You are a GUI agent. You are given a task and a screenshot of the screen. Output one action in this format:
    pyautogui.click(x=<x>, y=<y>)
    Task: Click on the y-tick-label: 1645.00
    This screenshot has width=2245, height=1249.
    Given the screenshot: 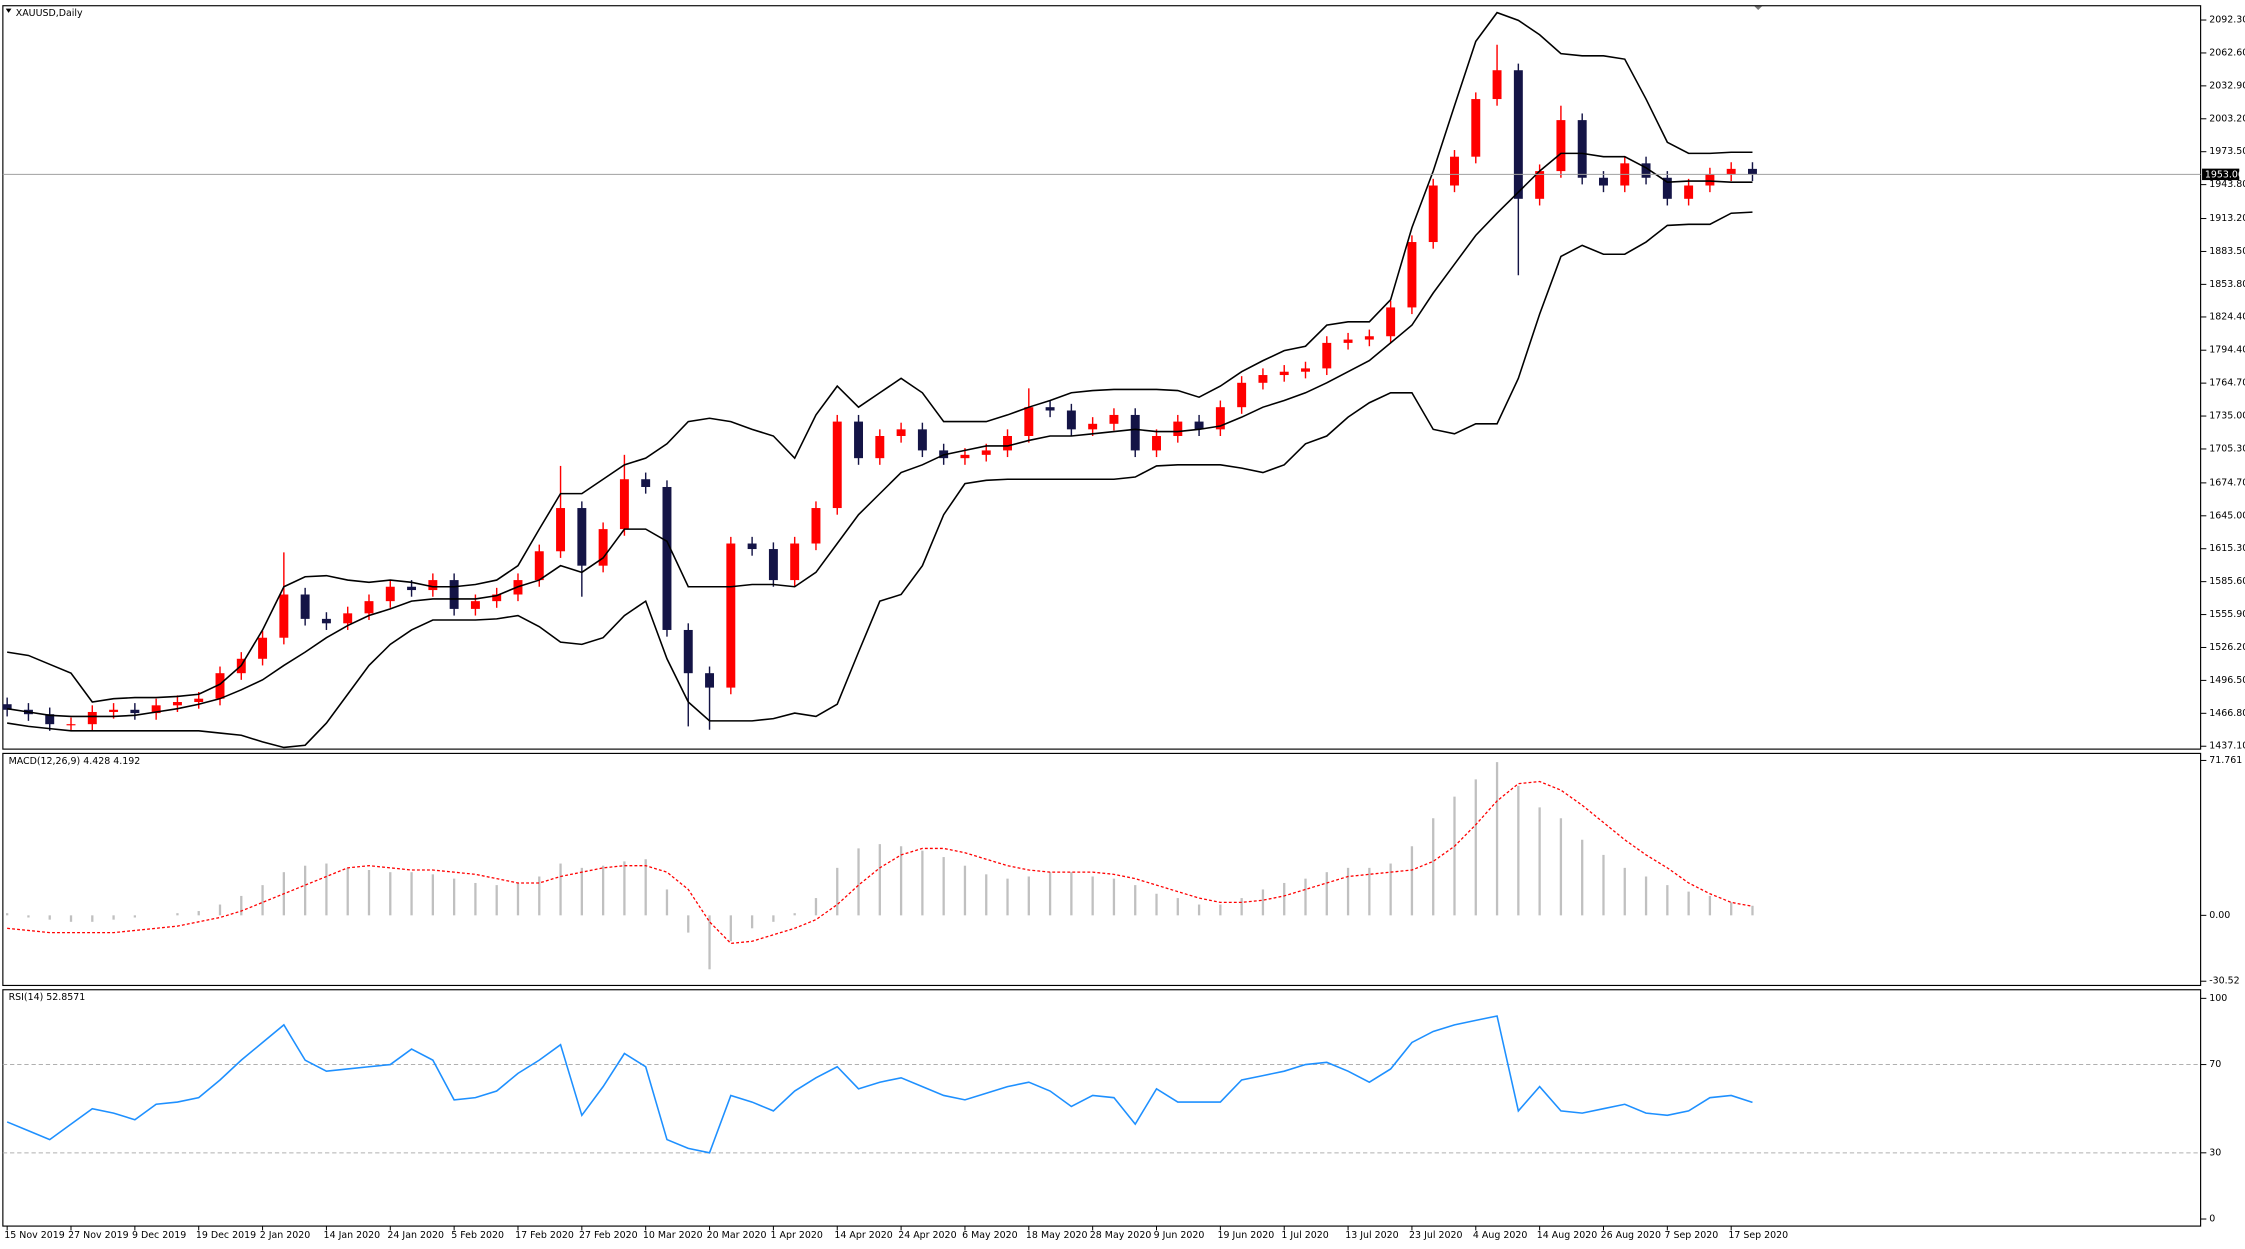 What is the action you would take?
    pyautogui.click(x=2227, y=515)
    